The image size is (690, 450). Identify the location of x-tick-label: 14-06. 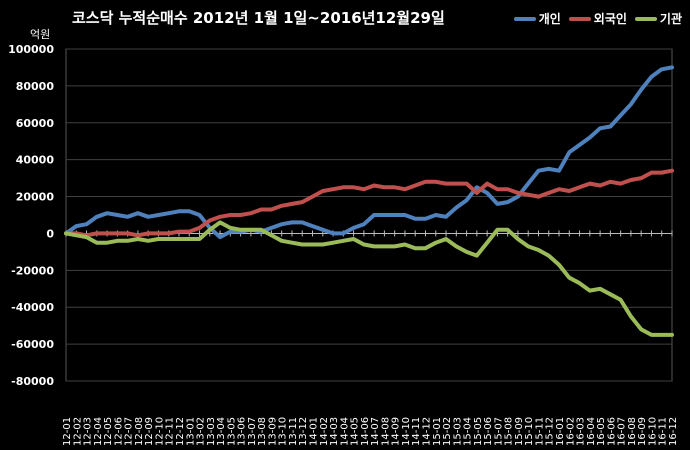
(365, 431).